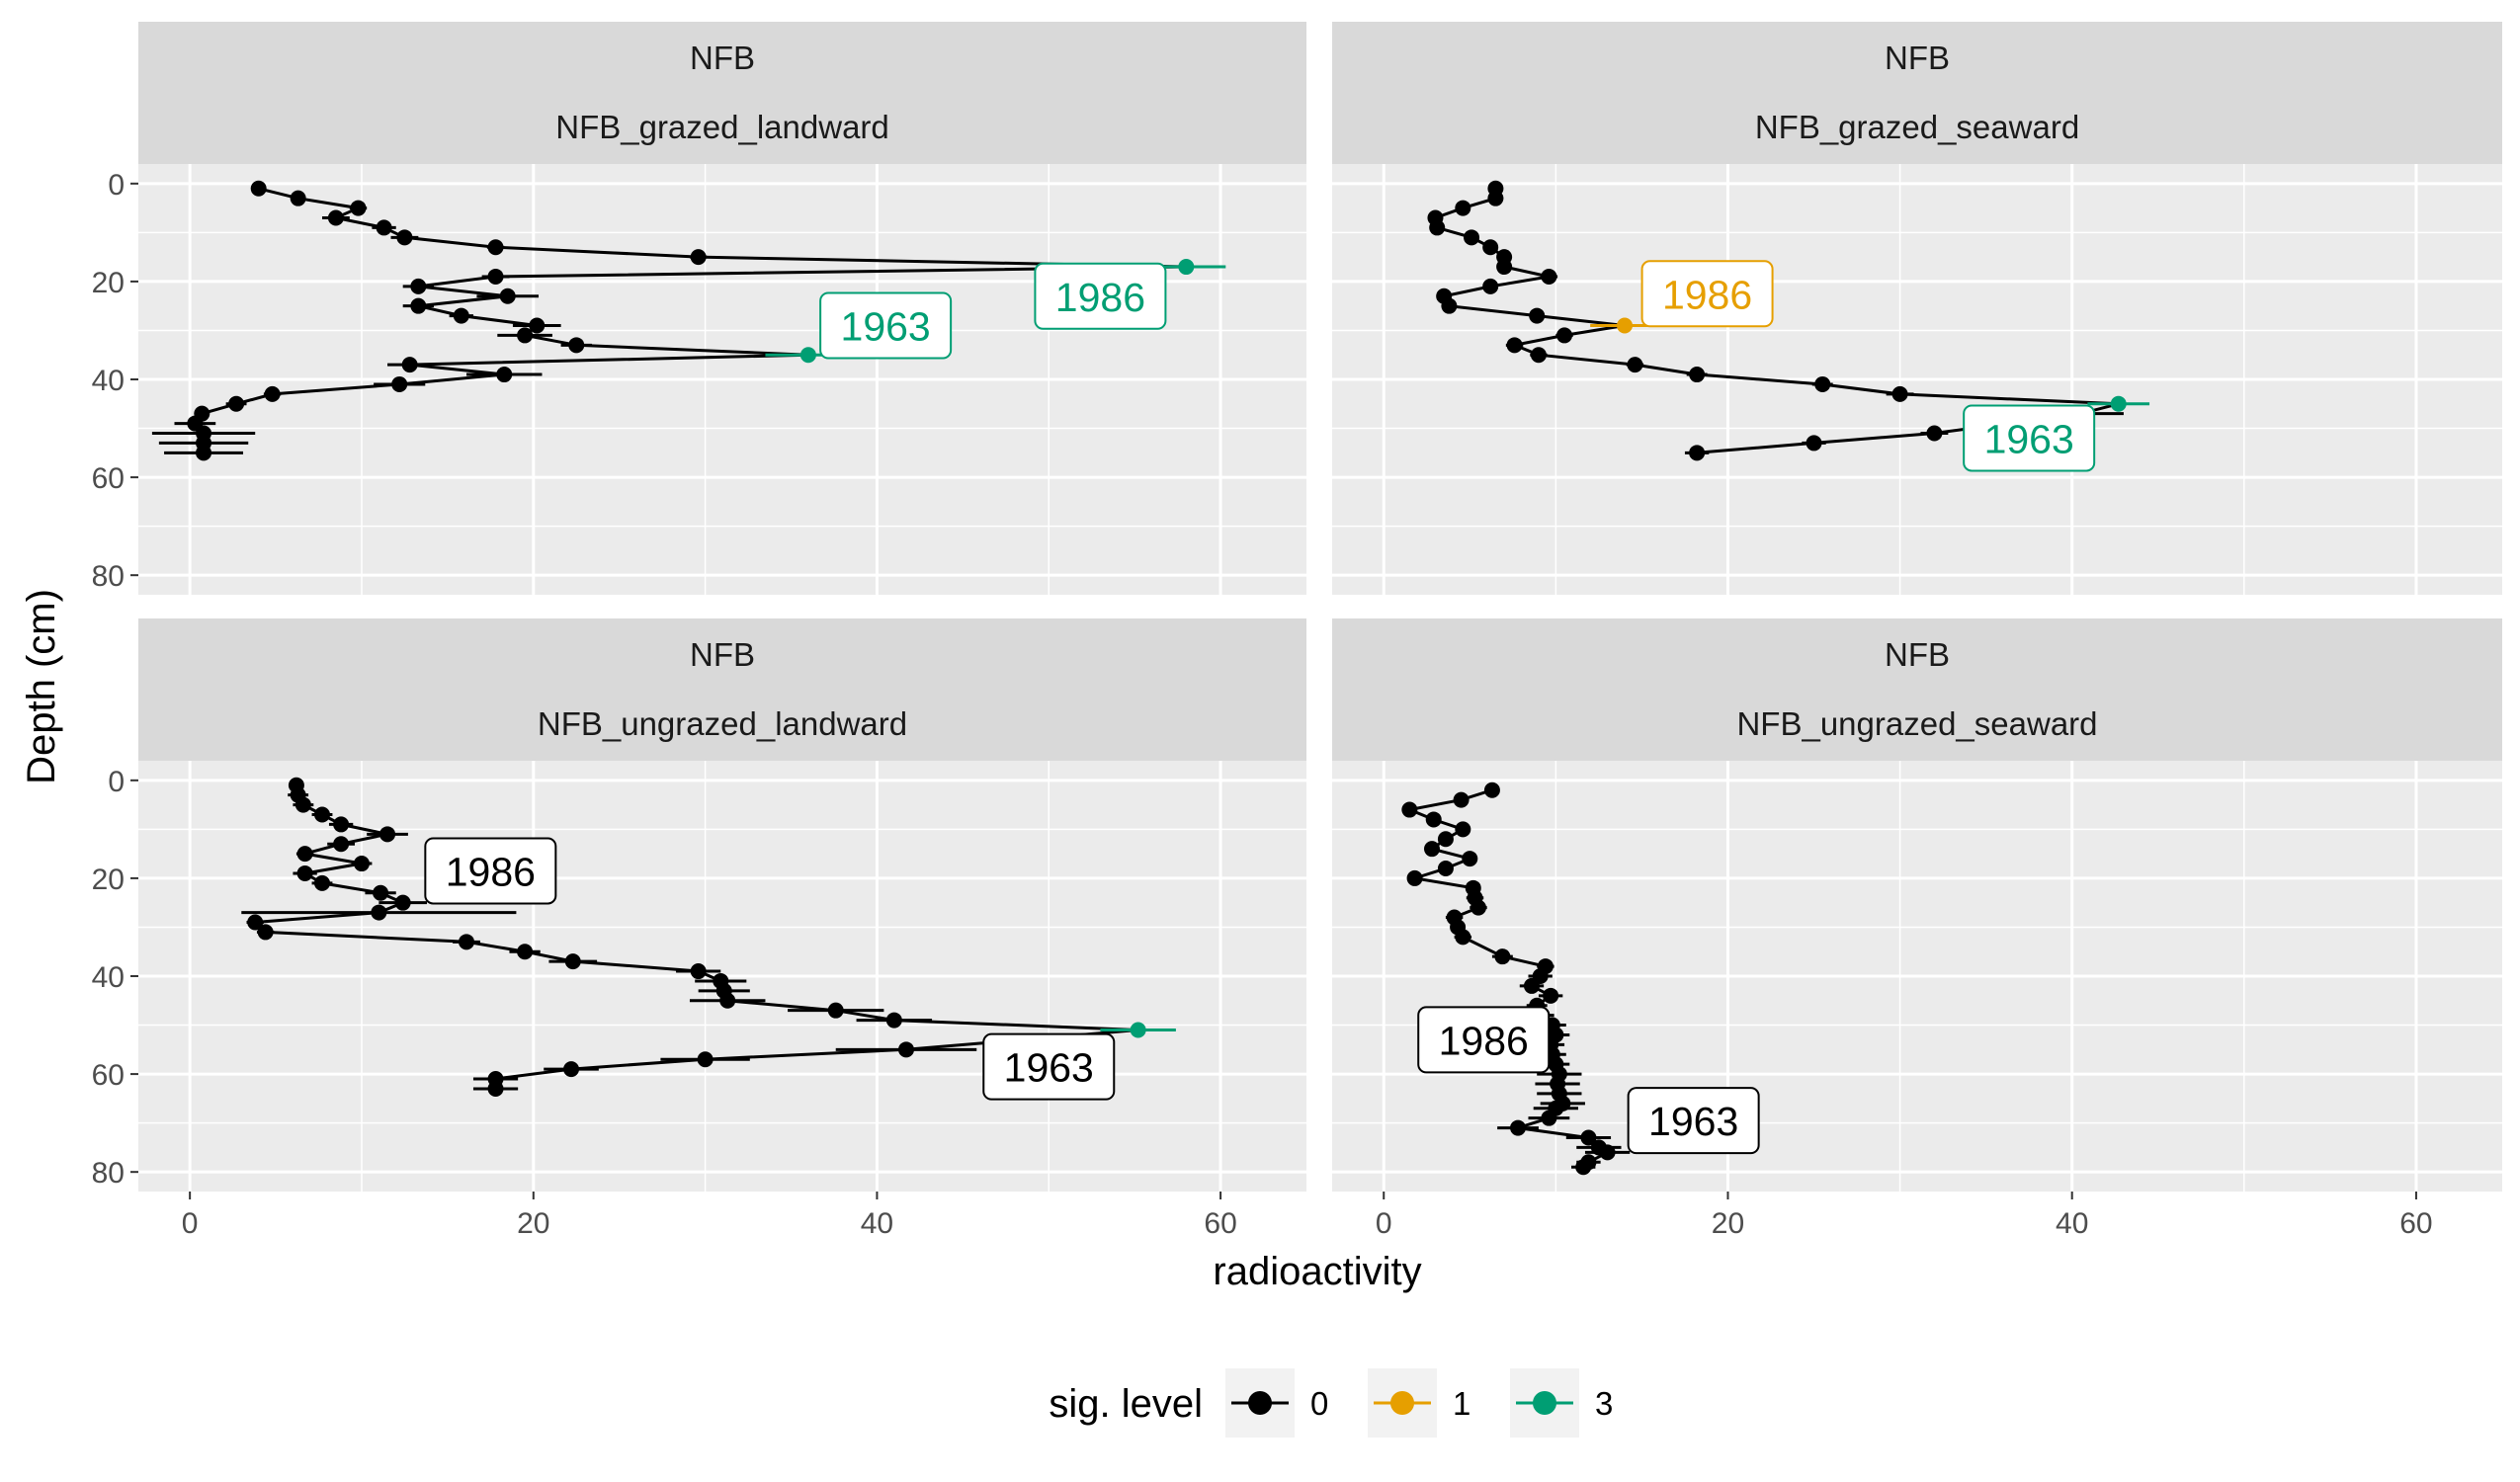  Describe the element at coordinates (108, 977) in the screenshot. I see `y-tick-label: 40` at that location.